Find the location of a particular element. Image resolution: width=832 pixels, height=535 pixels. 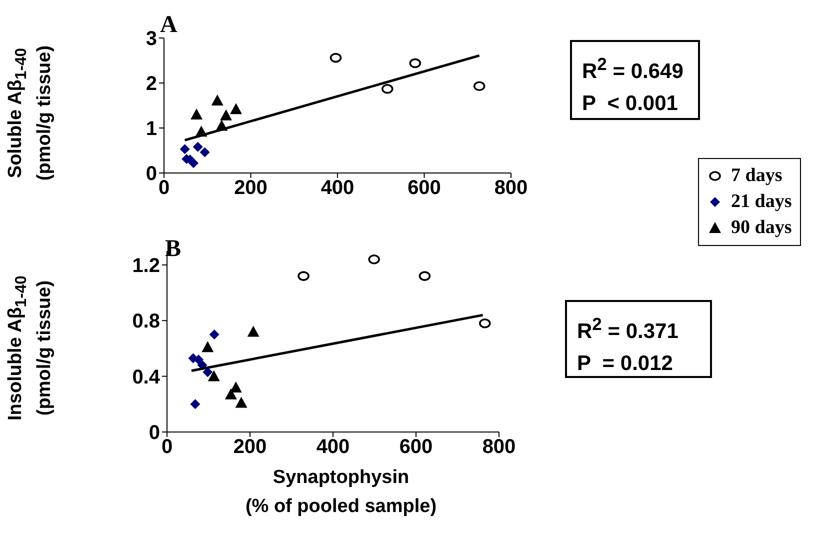

y-tick-label: 0.4 is located at coordinates (146, 377).